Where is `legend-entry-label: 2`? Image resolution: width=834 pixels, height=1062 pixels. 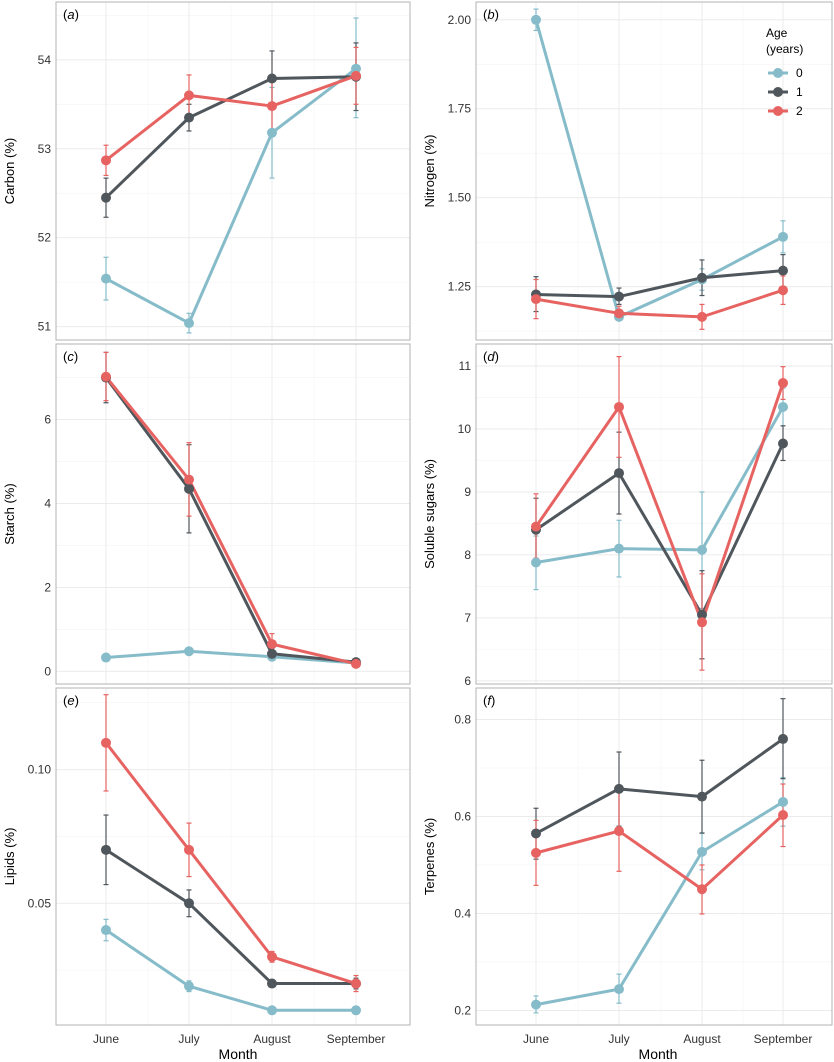 legend-entry-label: 2 is located at coordinates (799, 111).